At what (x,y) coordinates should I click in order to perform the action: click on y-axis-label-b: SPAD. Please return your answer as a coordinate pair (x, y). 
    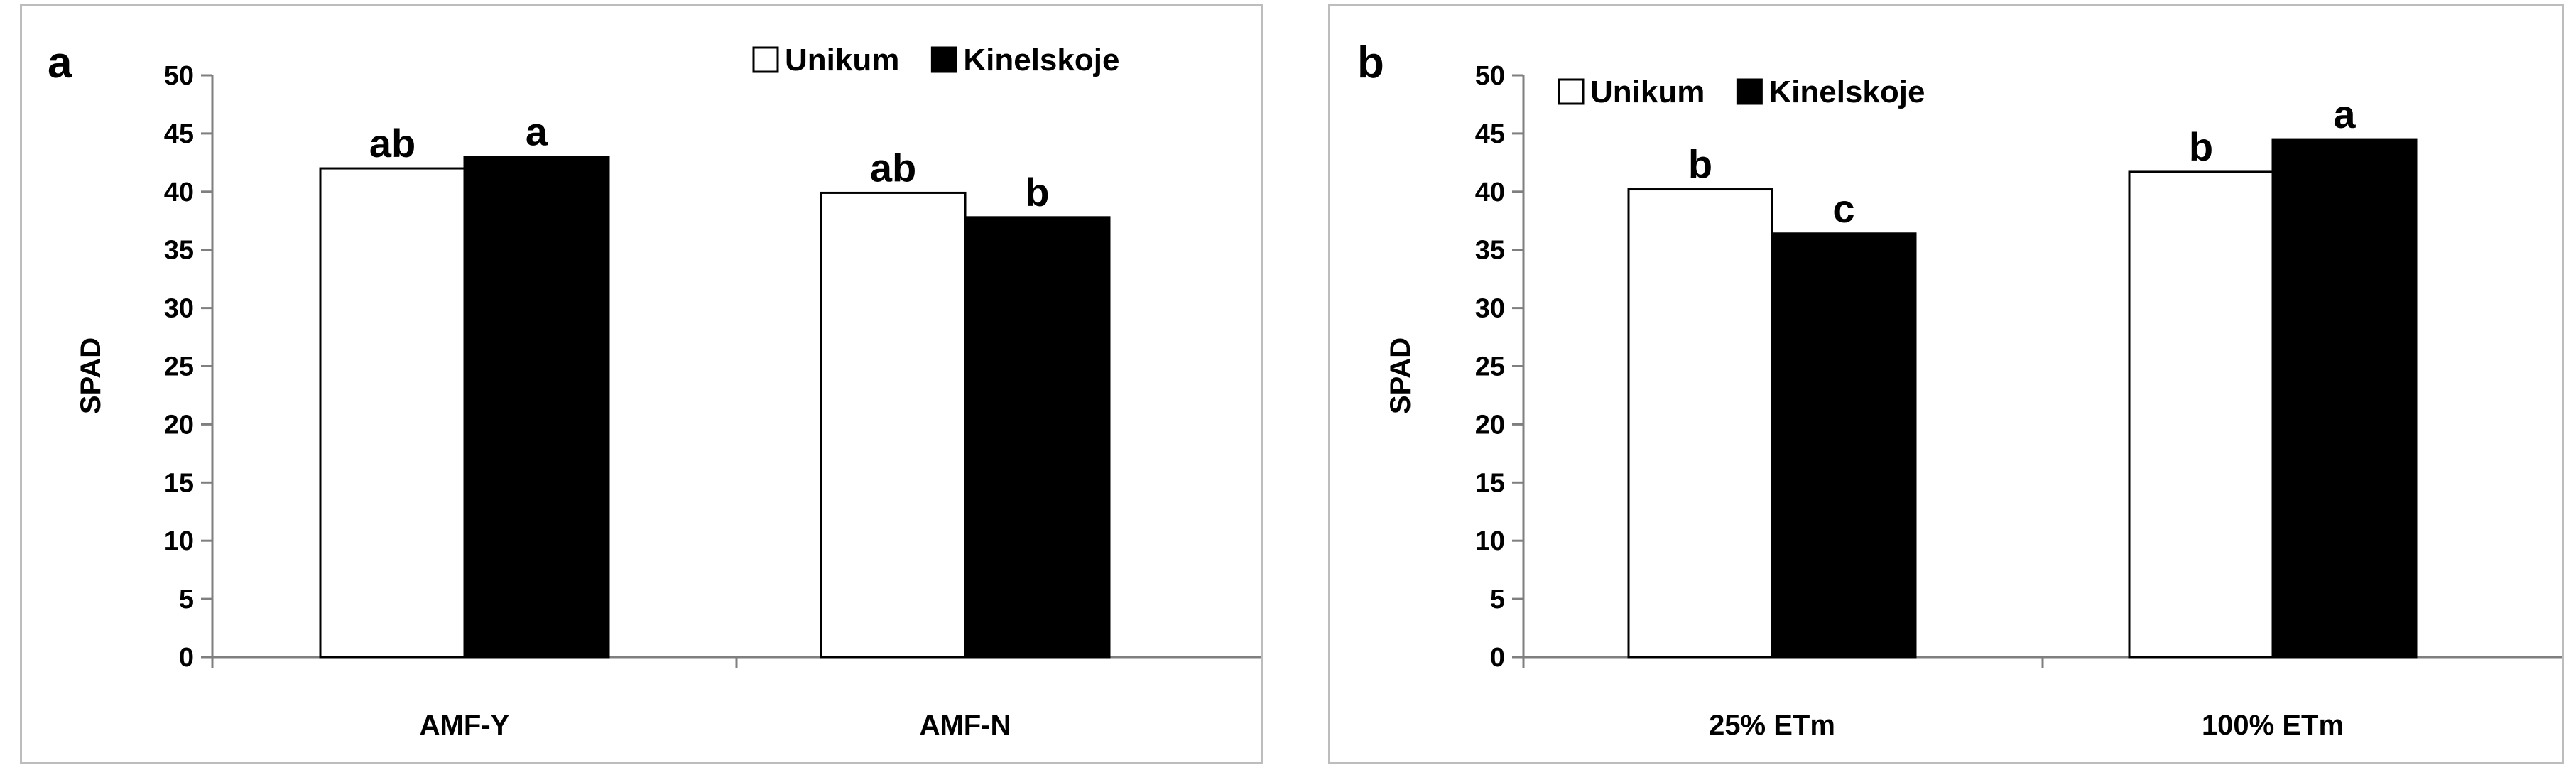
    Looking at the image, I should click on (1401, 375).